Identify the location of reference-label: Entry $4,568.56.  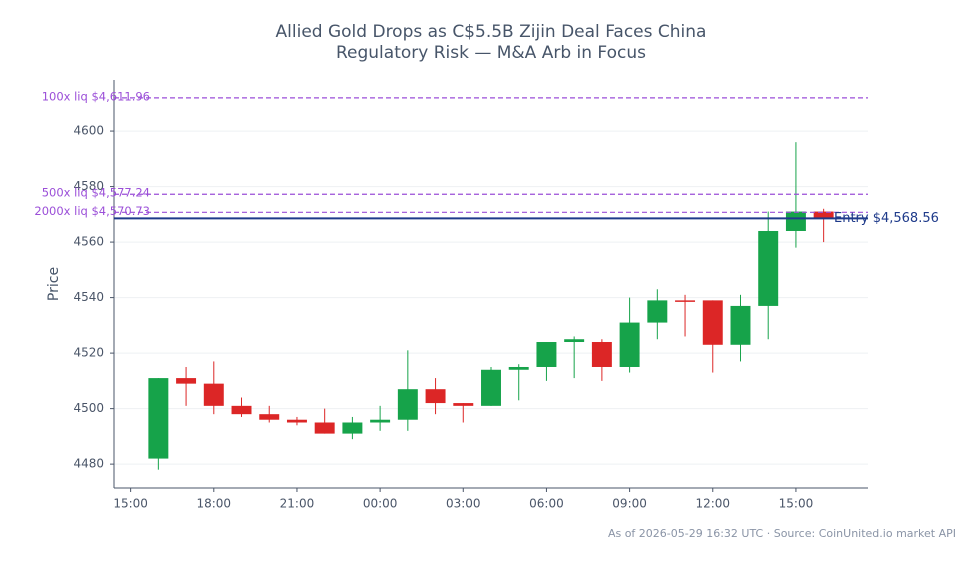
(886, 218).